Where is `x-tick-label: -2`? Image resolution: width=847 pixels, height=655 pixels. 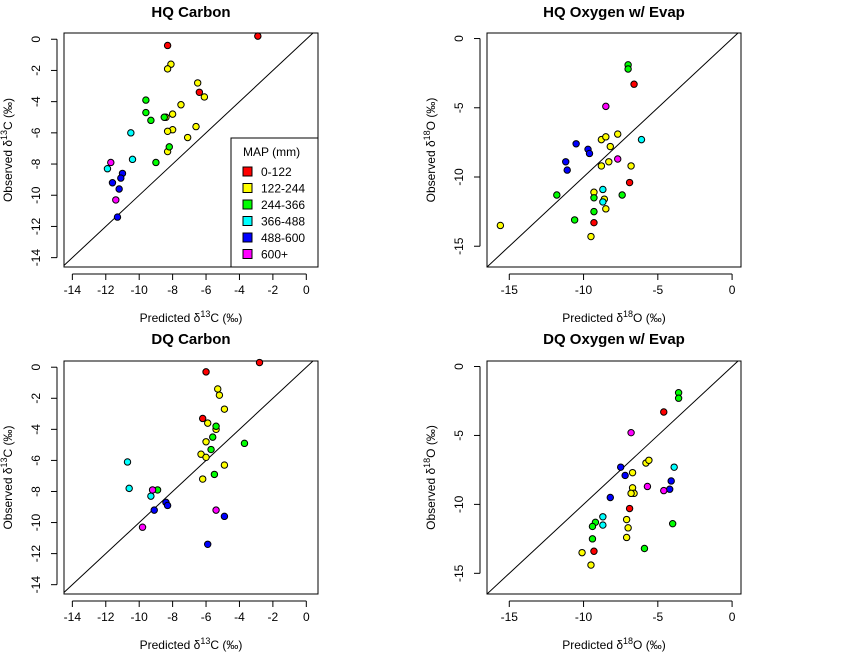 x-tick-label: -2 is located at coordinates (273, 617).